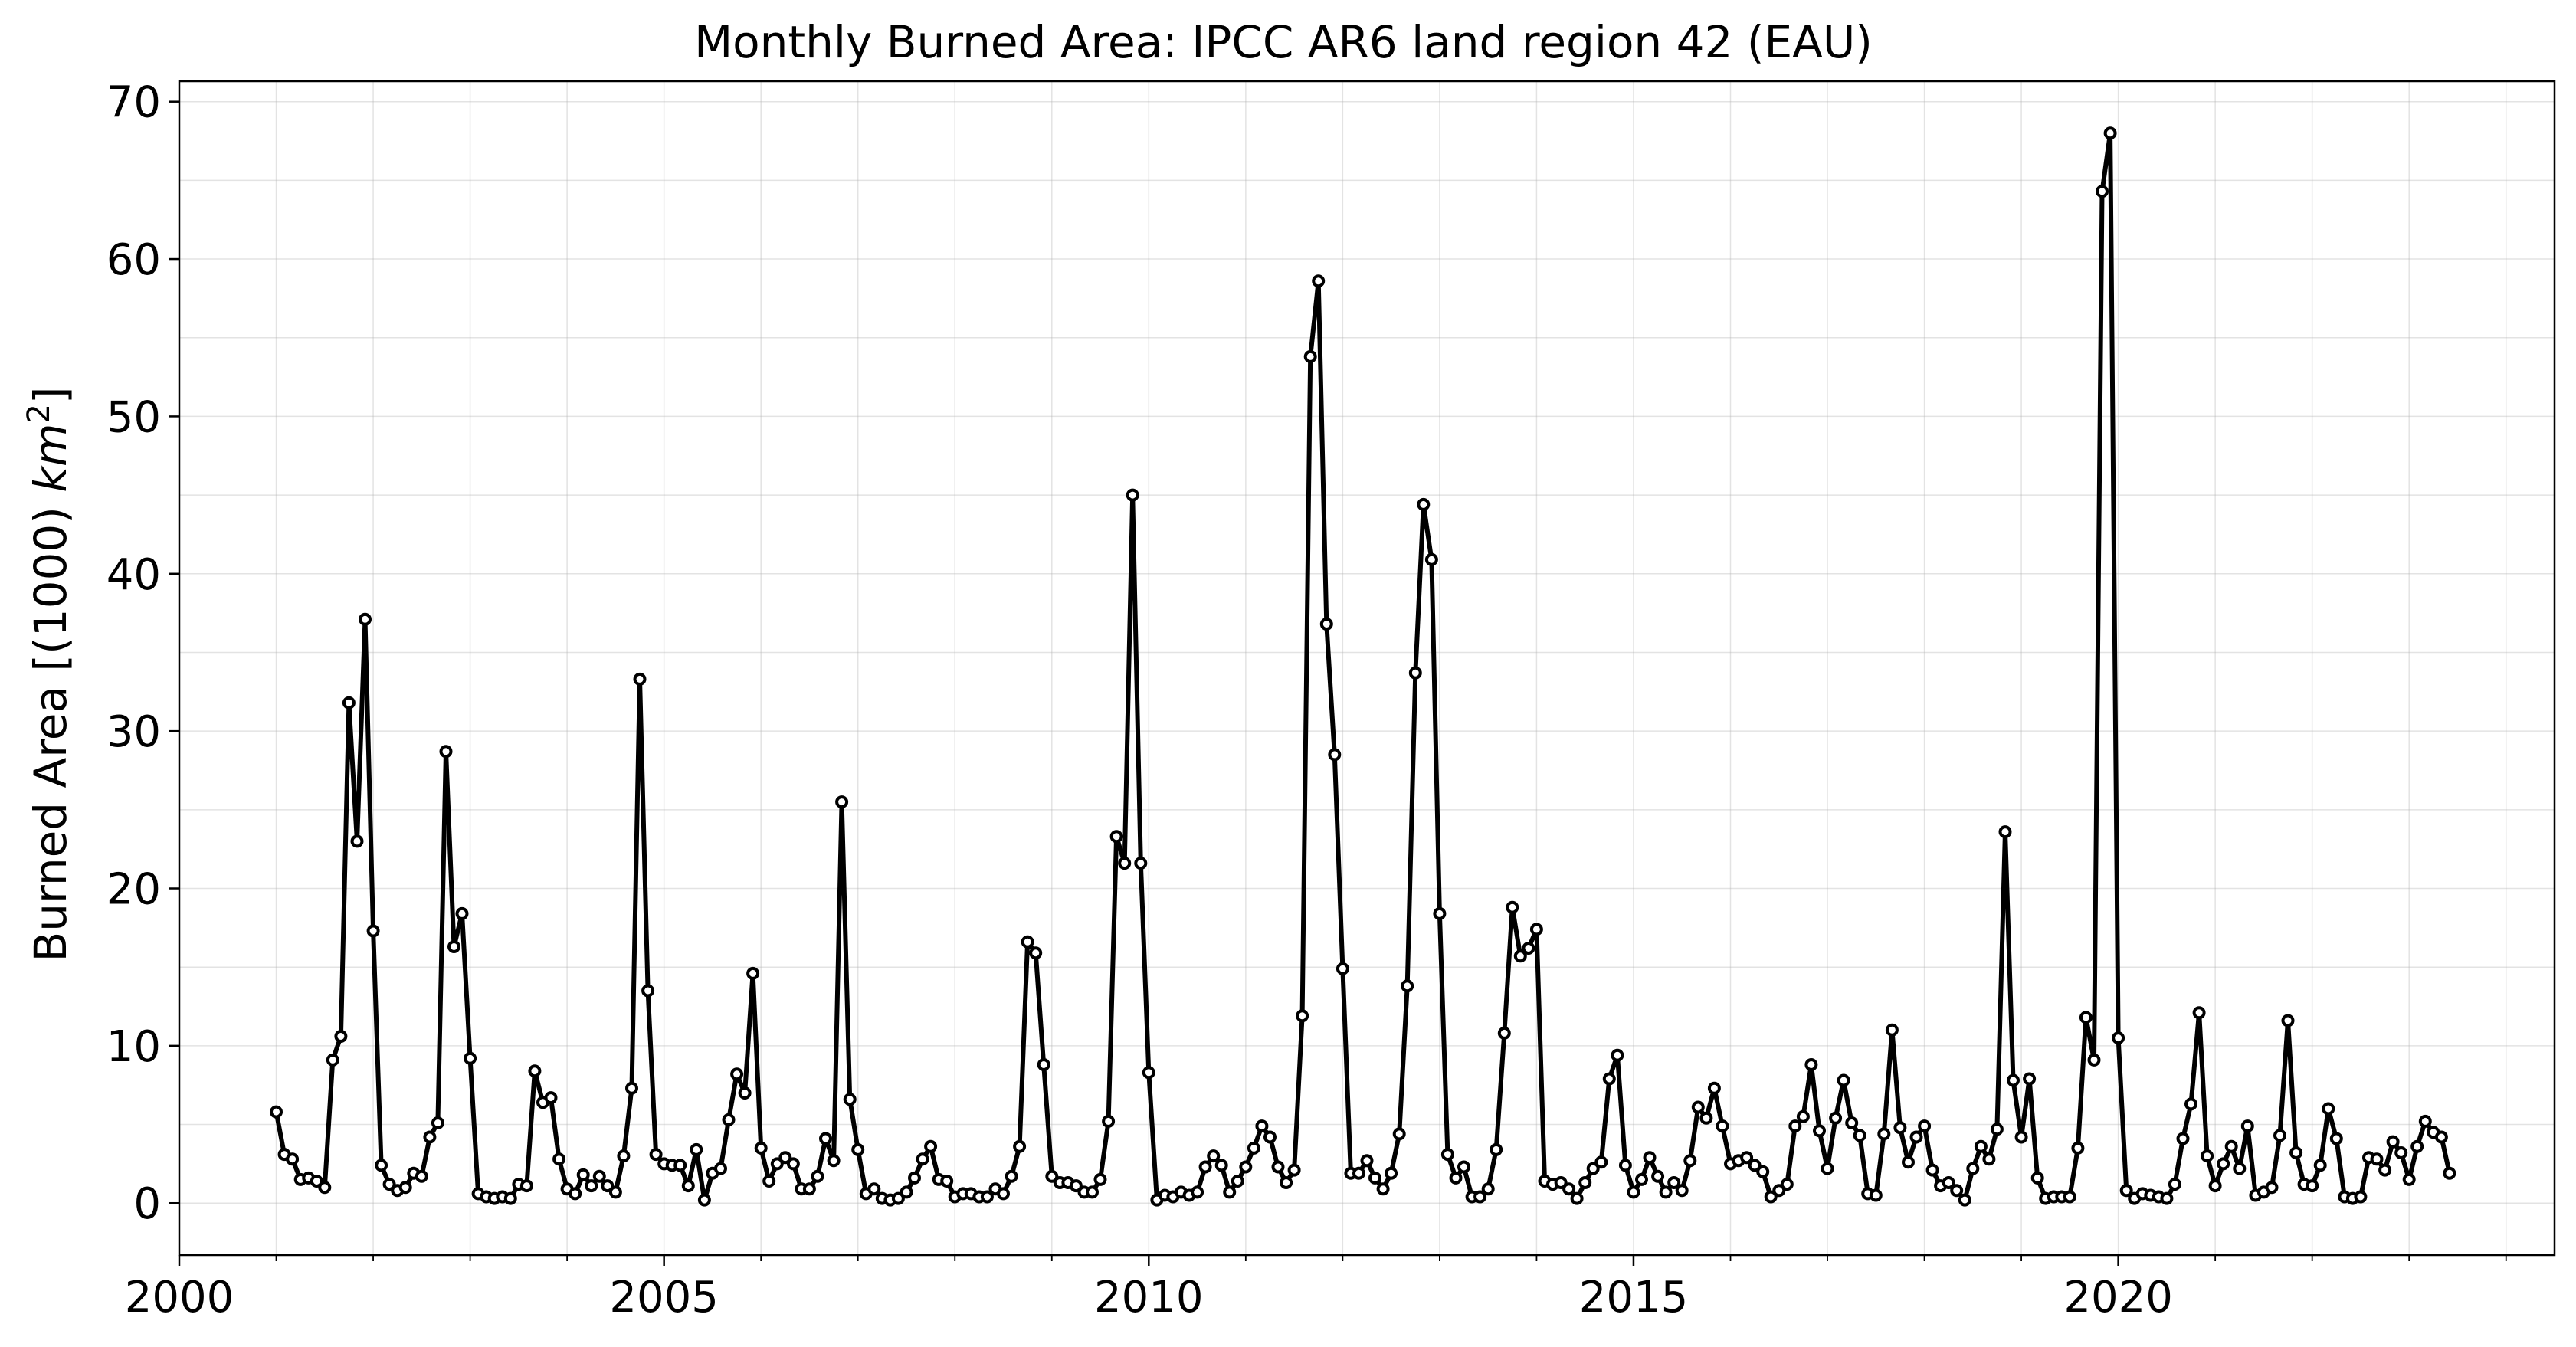 The image size is (2576, 1347). I want to click on y-axis-label-suffix: ], so click(51, 395).